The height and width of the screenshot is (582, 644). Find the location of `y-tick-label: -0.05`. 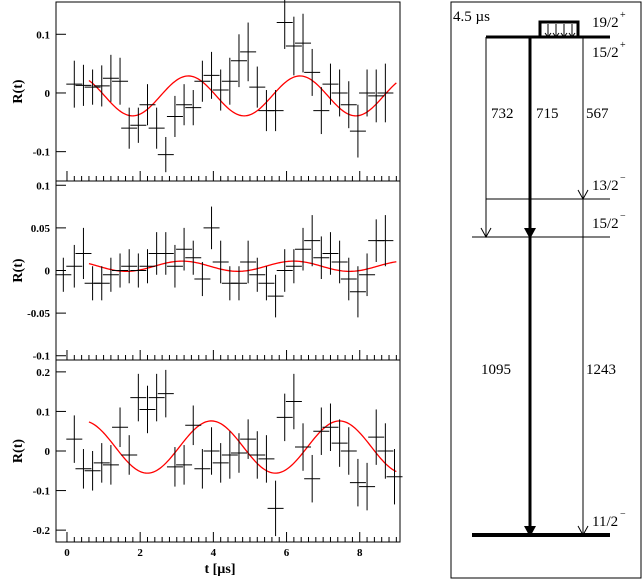

y-tick-label: -0.05 is located at coordinates (38, 314).